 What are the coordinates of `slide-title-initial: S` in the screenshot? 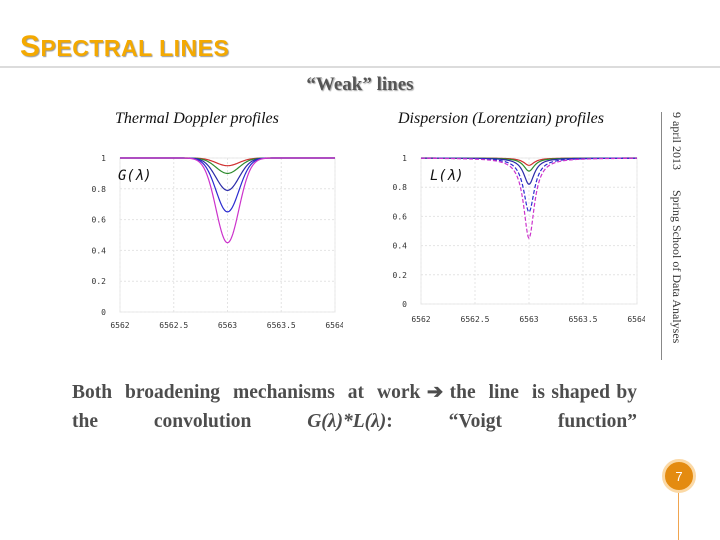 It's located at (30, 46).